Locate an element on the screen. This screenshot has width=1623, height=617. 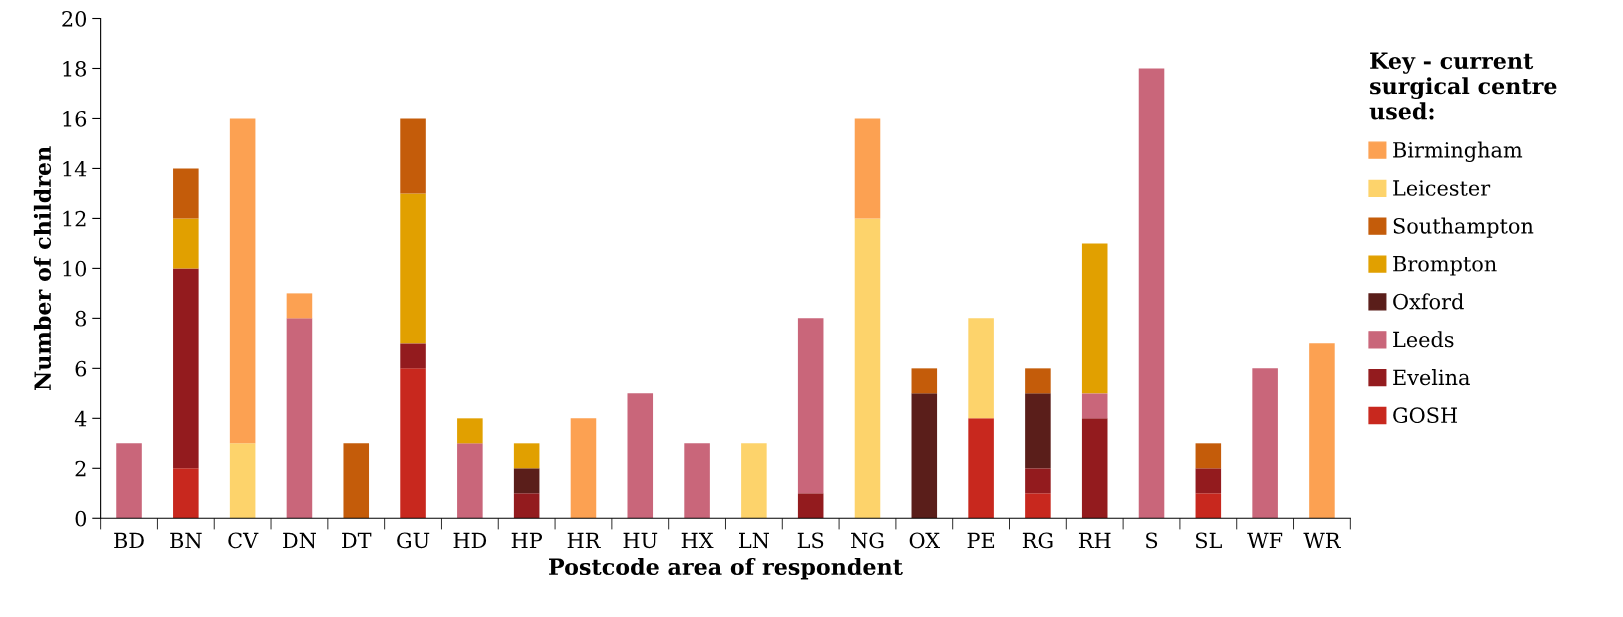
x-tick-label: BD is located at coordinates (129, 540).